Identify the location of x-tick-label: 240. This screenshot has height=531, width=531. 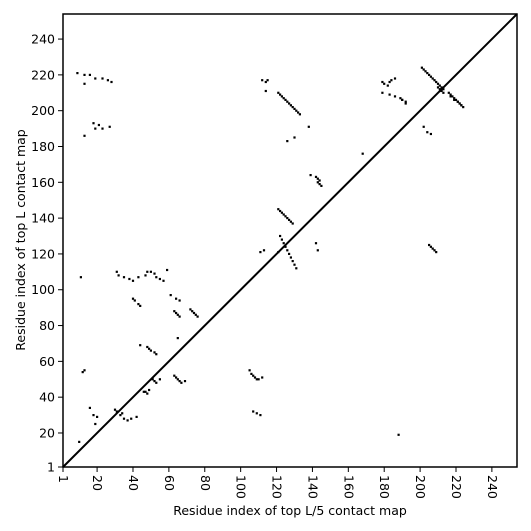
(492, 487).